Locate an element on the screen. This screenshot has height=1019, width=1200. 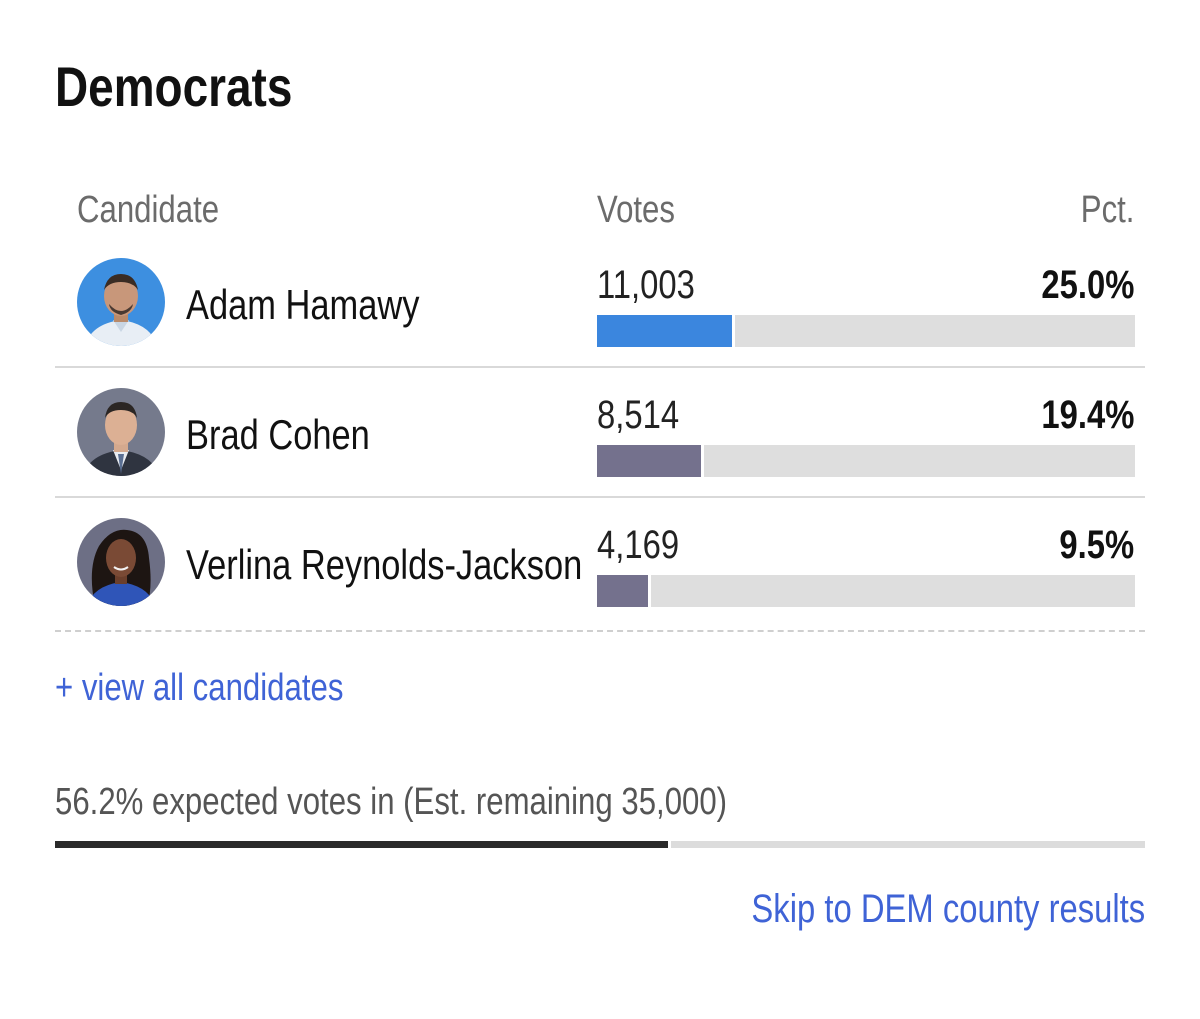
header-candidate-label: Candidate is located at coordinates (148, 210).